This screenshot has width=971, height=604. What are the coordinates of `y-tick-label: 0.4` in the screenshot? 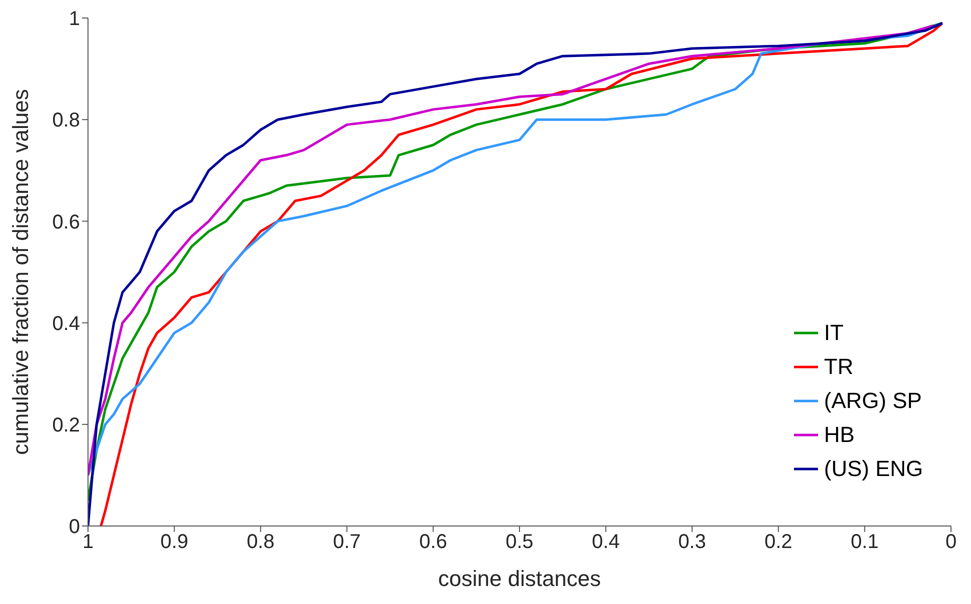 It's located at (66, 323).